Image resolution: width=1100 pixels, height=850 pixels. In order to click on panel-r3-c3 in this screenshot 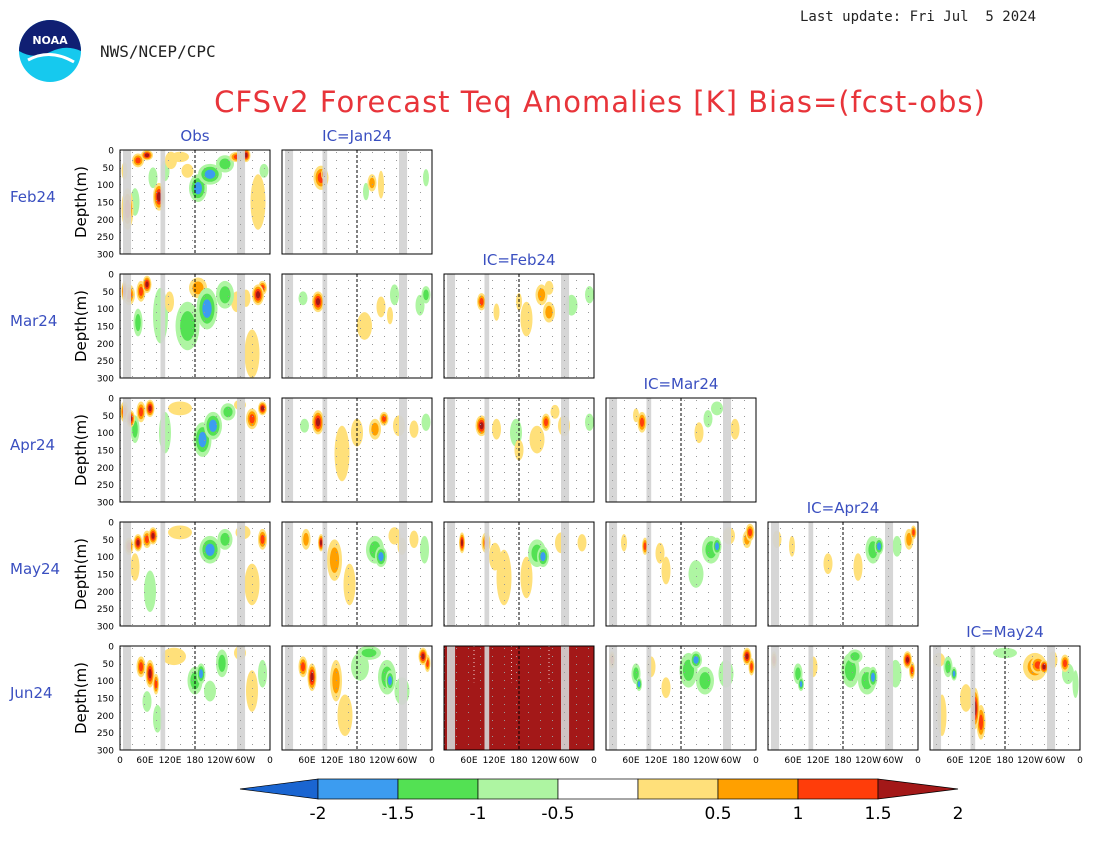, I will do `click(681, 574)`.